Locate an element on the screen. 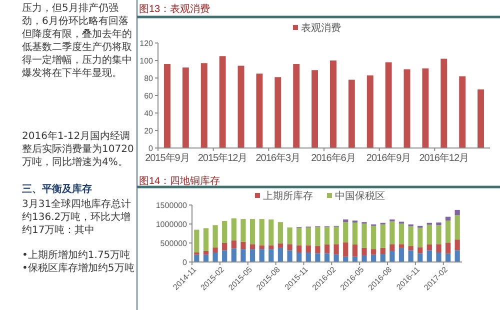  y-tick-label: 40 is located at coordinates (149, 113).